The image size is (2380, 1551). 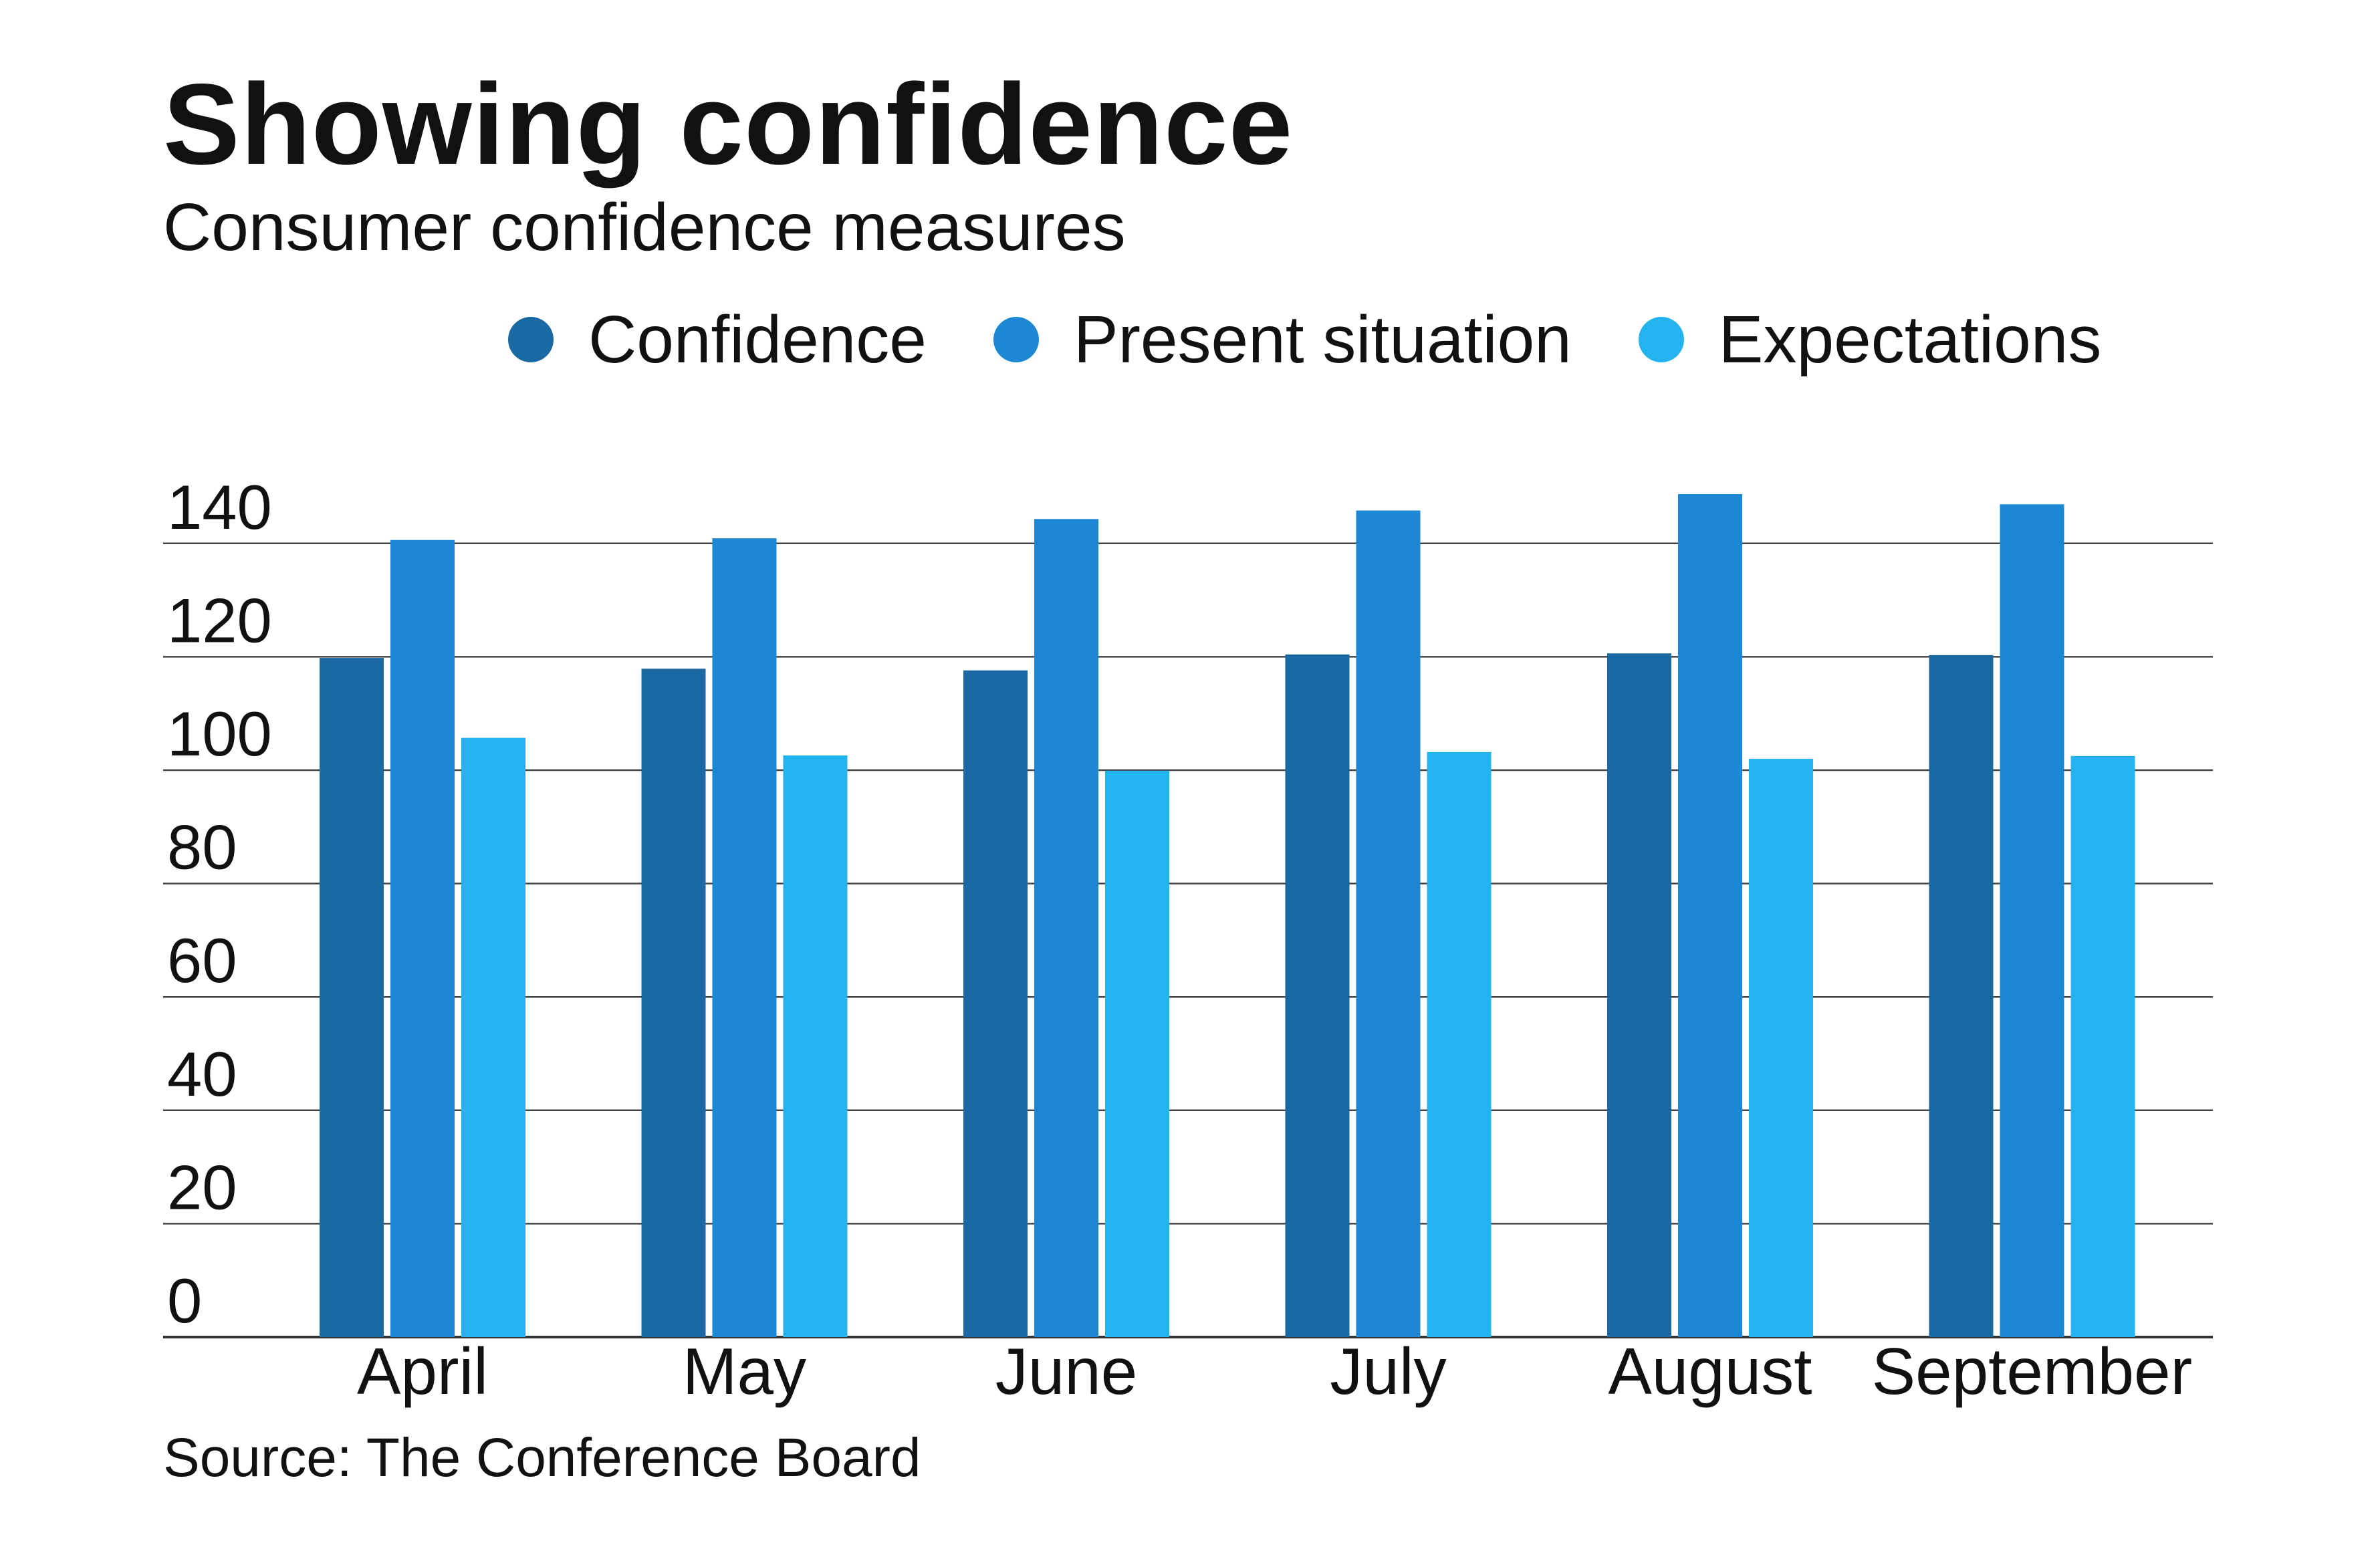 What do you see at coordinates (219, 507) in the screenshot?
I see `y-tick-label-140: 140` at bounding box center [219, 507].